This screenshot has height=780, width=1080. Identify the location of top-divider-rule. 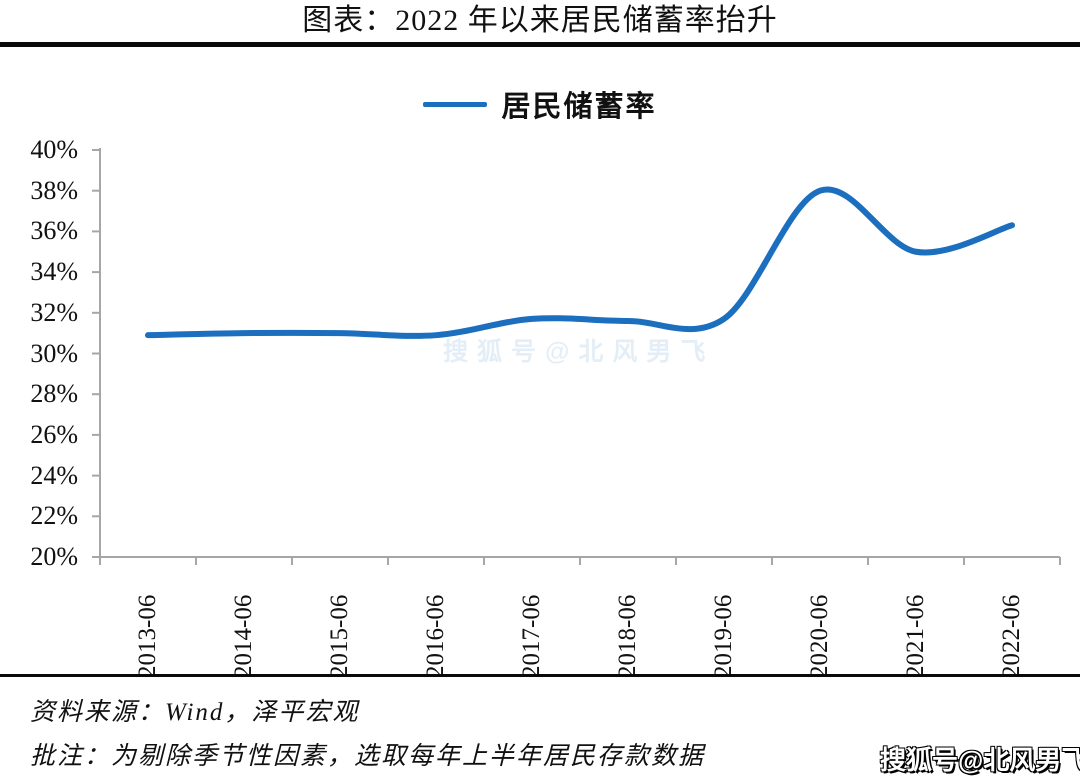
(540, 44).